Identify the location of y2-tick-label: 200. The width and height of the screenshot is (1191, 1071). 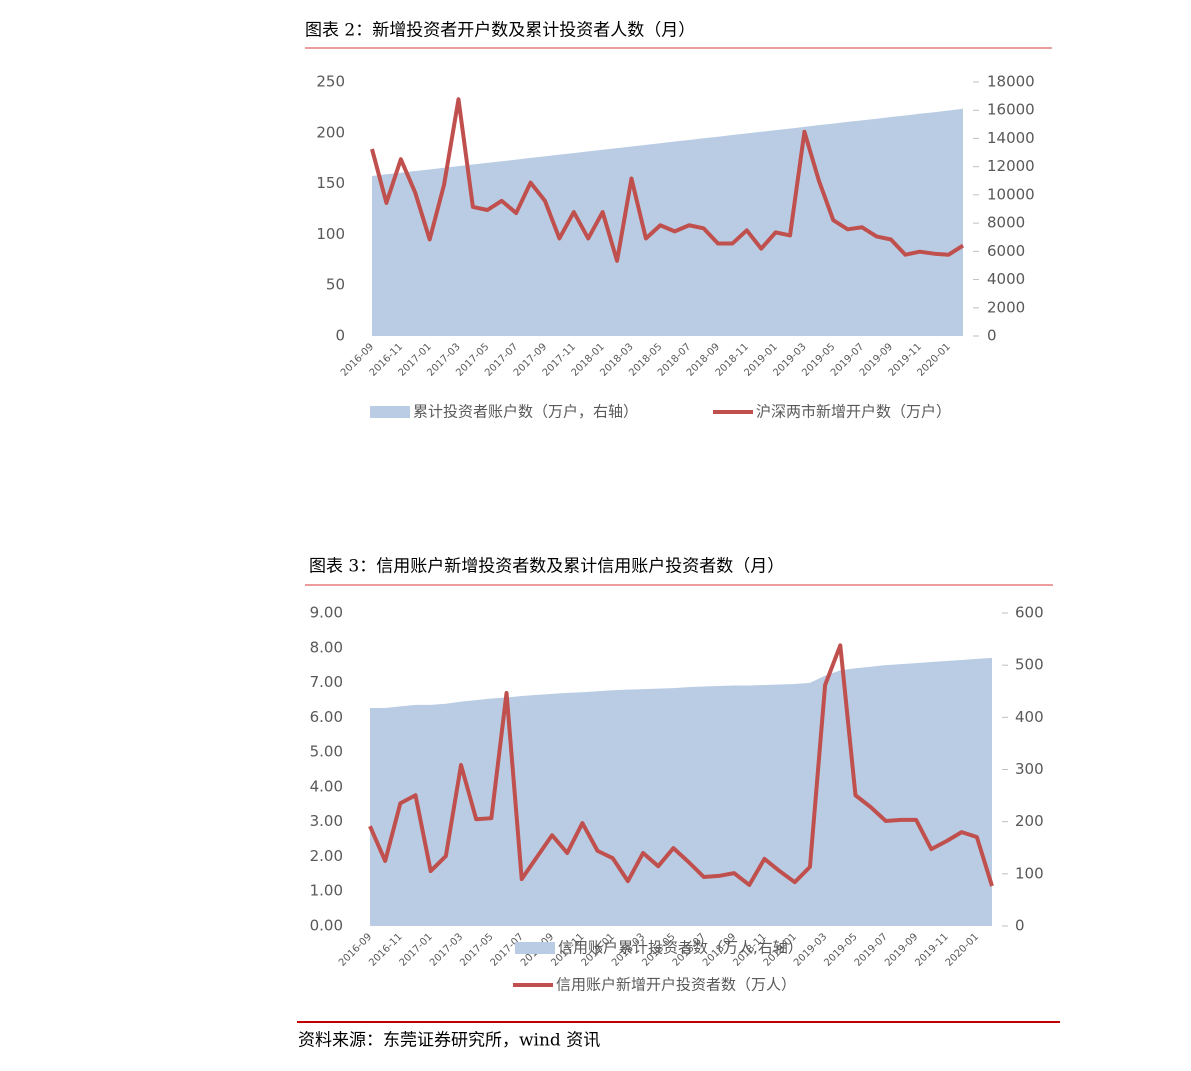
(1029, 821).